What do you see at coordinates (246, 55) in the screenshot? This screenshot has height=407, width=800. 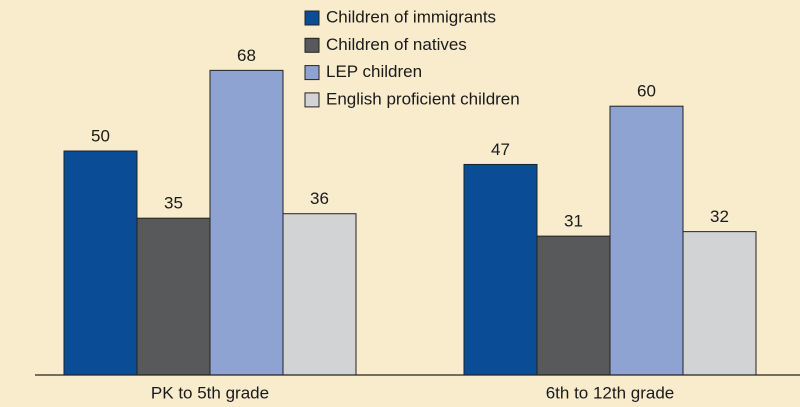 I see `value-label: 68` at bounding box center [246, 55].